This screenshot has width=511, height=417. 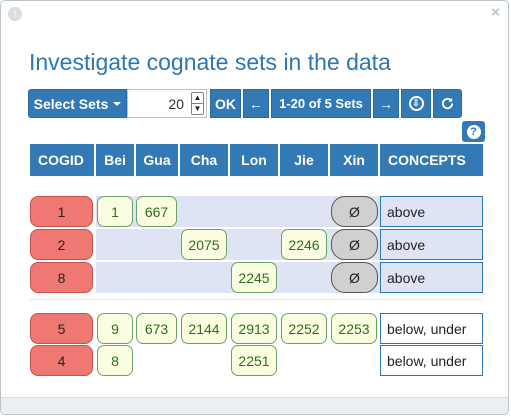 What do you see at coordinates (61, 277) in the screenshot?
I see `cogid-cell: 8` at bounding box center [61, 277].